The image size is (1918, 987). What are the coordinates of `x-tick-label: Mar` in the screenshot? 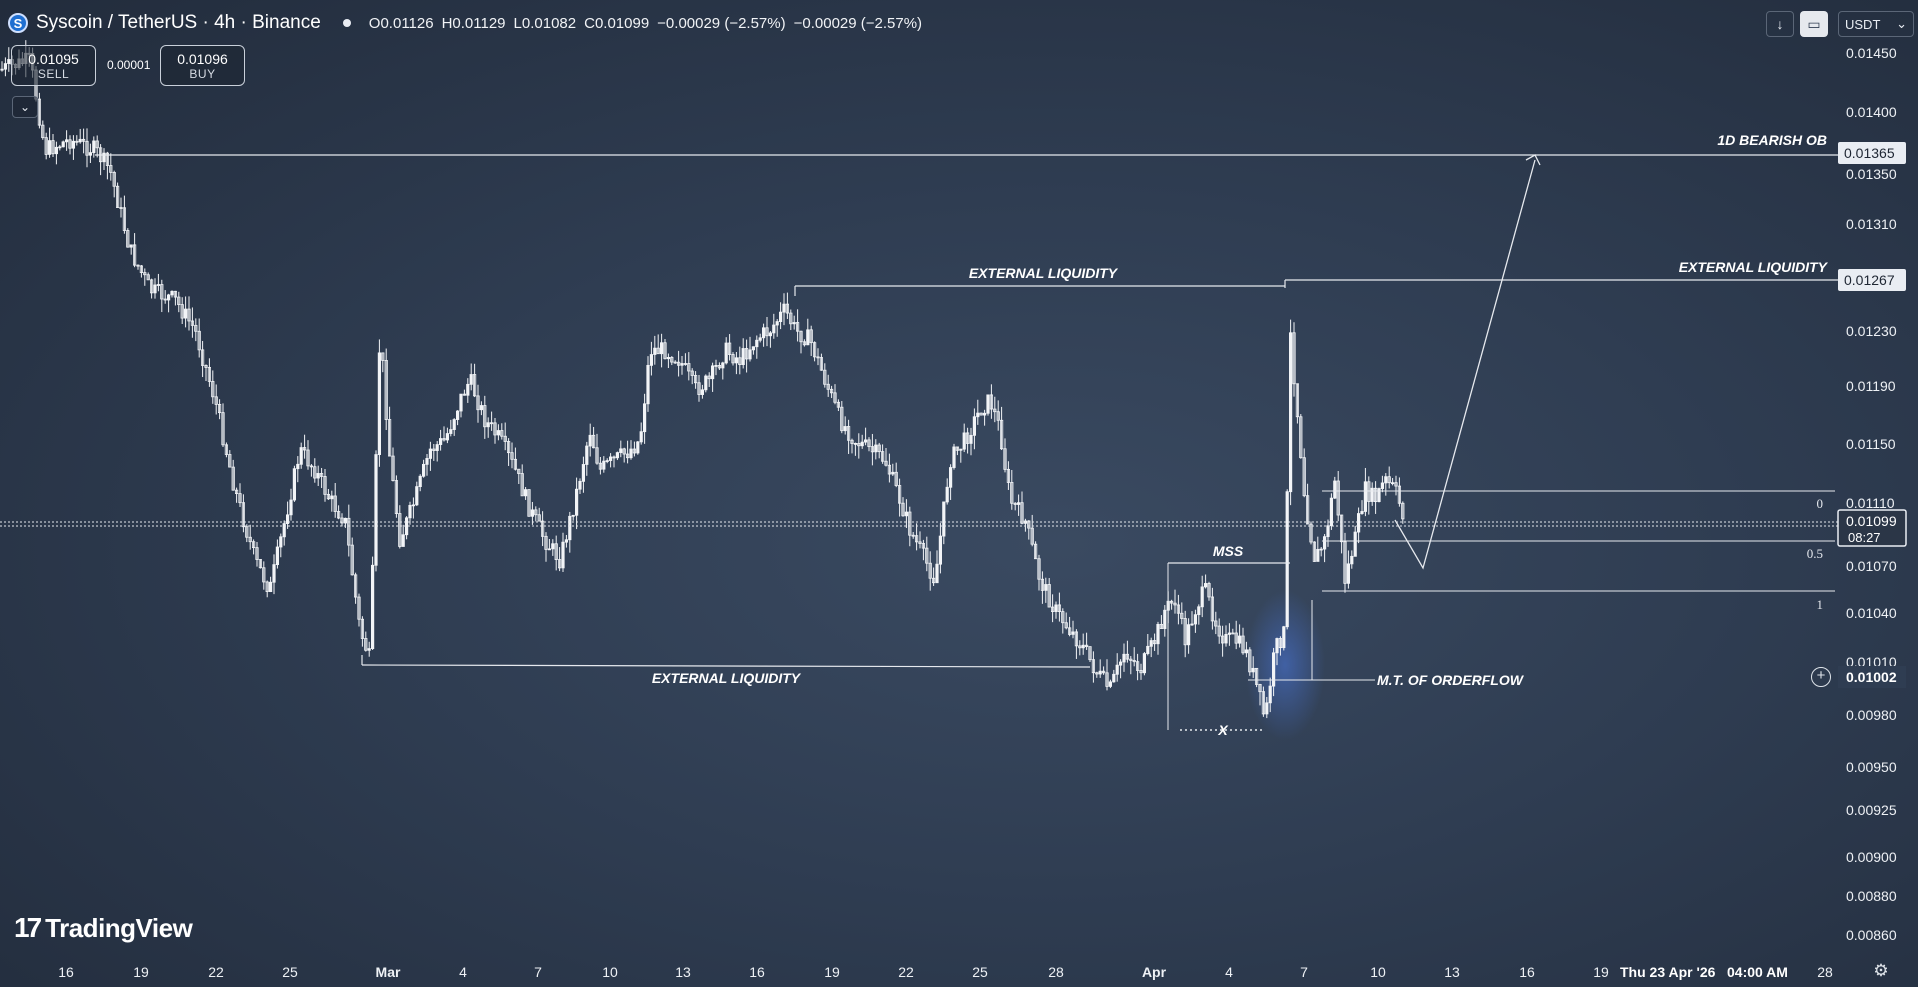 It's located at (388, 972).